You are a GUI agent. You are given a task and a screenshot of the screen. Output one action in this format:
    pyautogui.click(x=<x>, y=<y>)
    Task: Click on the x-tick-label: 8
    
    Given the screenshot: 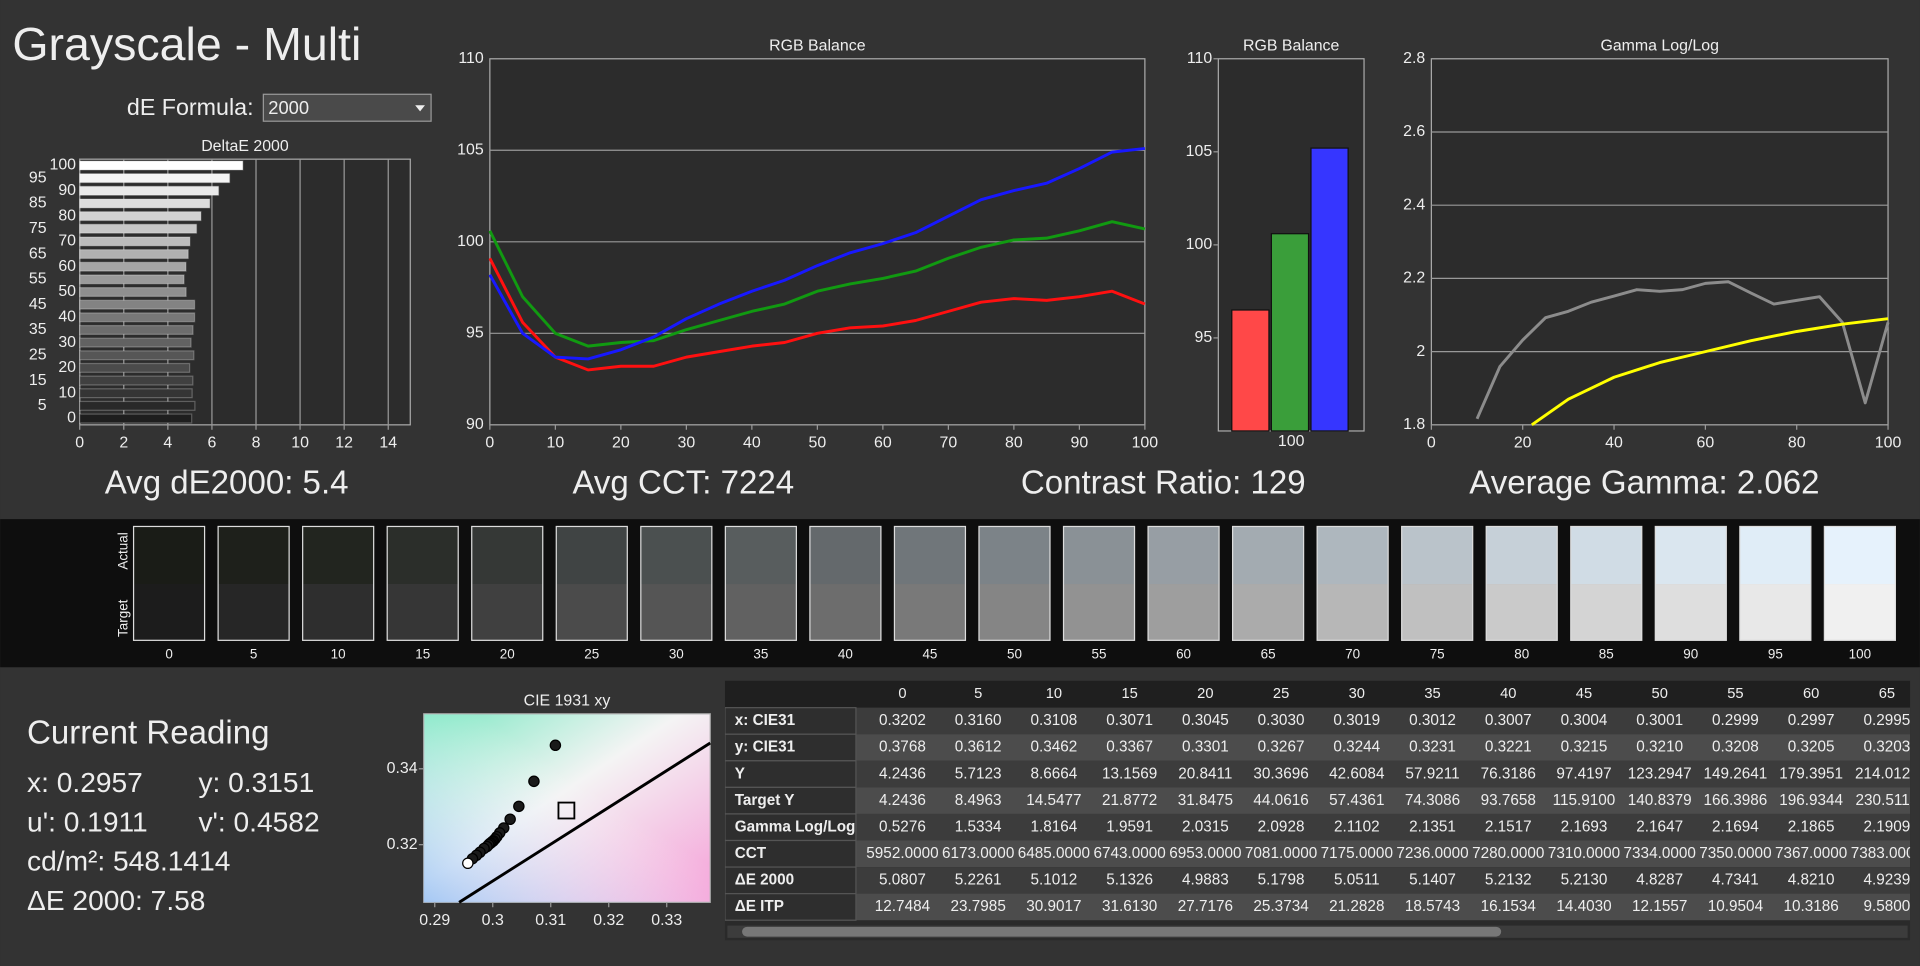 What is the action you would take?
    pyautogui.click(x=256, y=442)
    